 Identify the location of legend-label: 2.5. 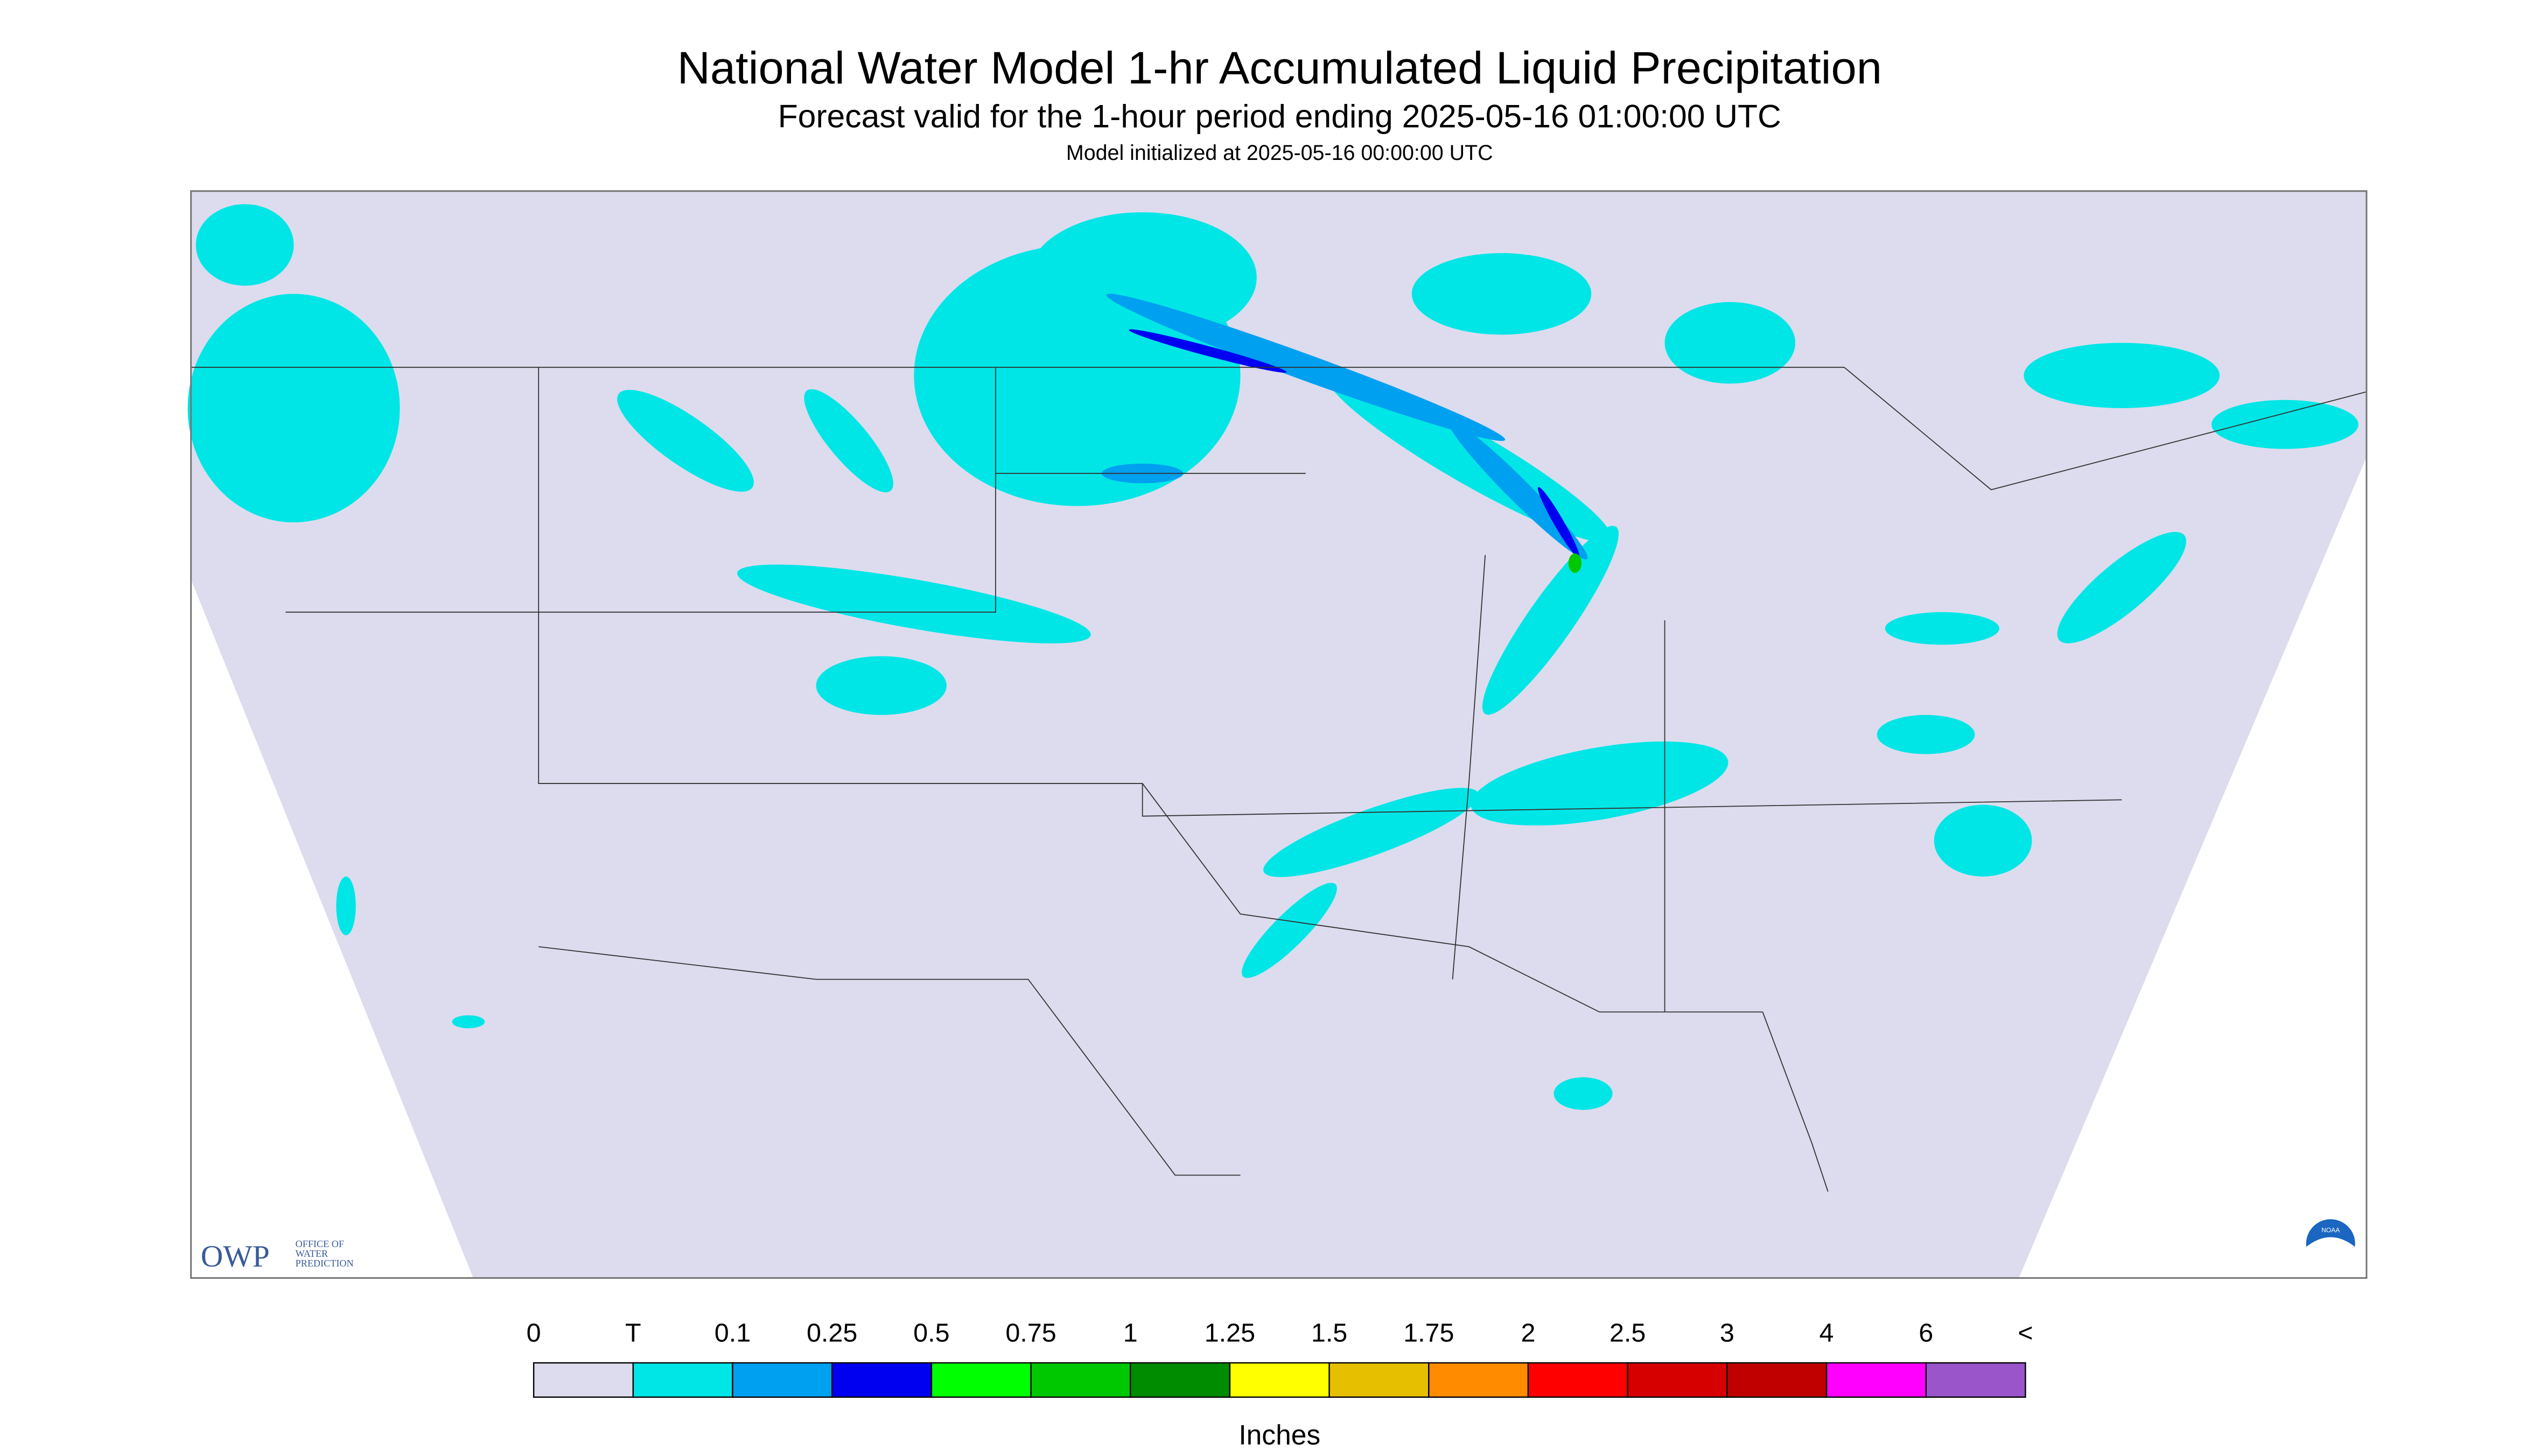
(1628, 1333).